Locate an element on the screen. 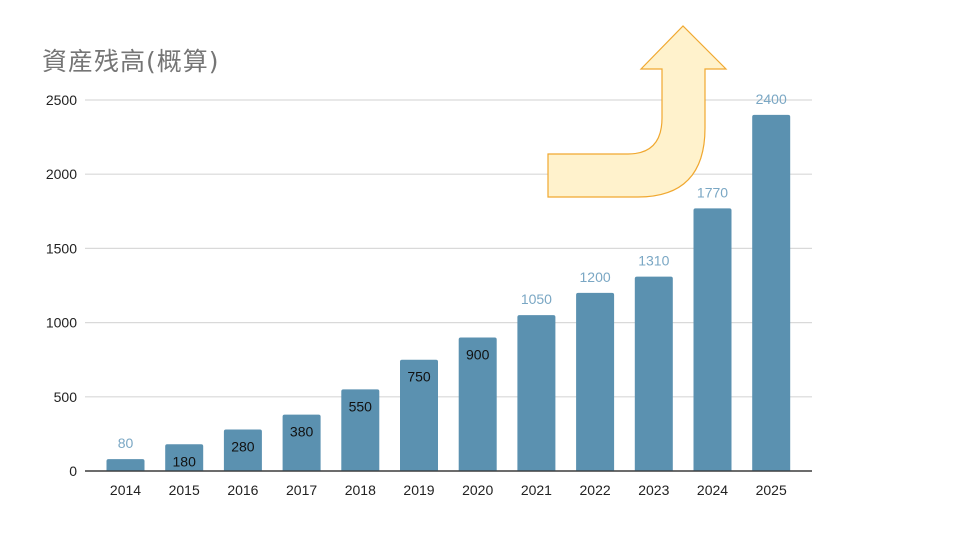  bar-2020 is located at coordinates (477, 404).